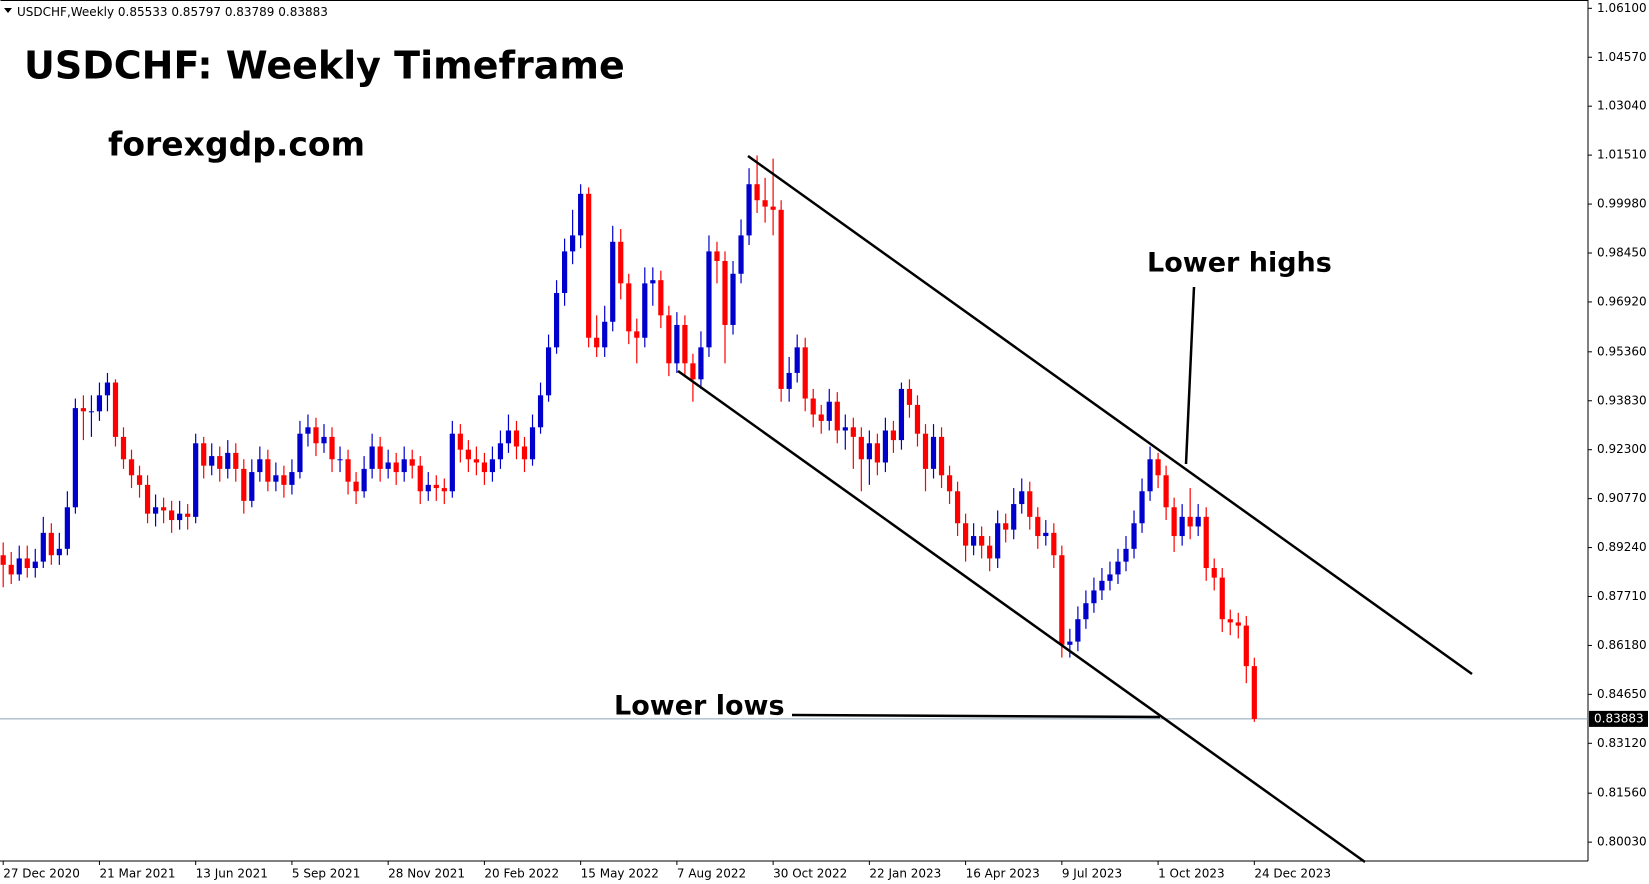 The height and width of the screenshot is (884, 1649). I want to click on x-tick-label: 30 Oct 2022, so click(810, 874).